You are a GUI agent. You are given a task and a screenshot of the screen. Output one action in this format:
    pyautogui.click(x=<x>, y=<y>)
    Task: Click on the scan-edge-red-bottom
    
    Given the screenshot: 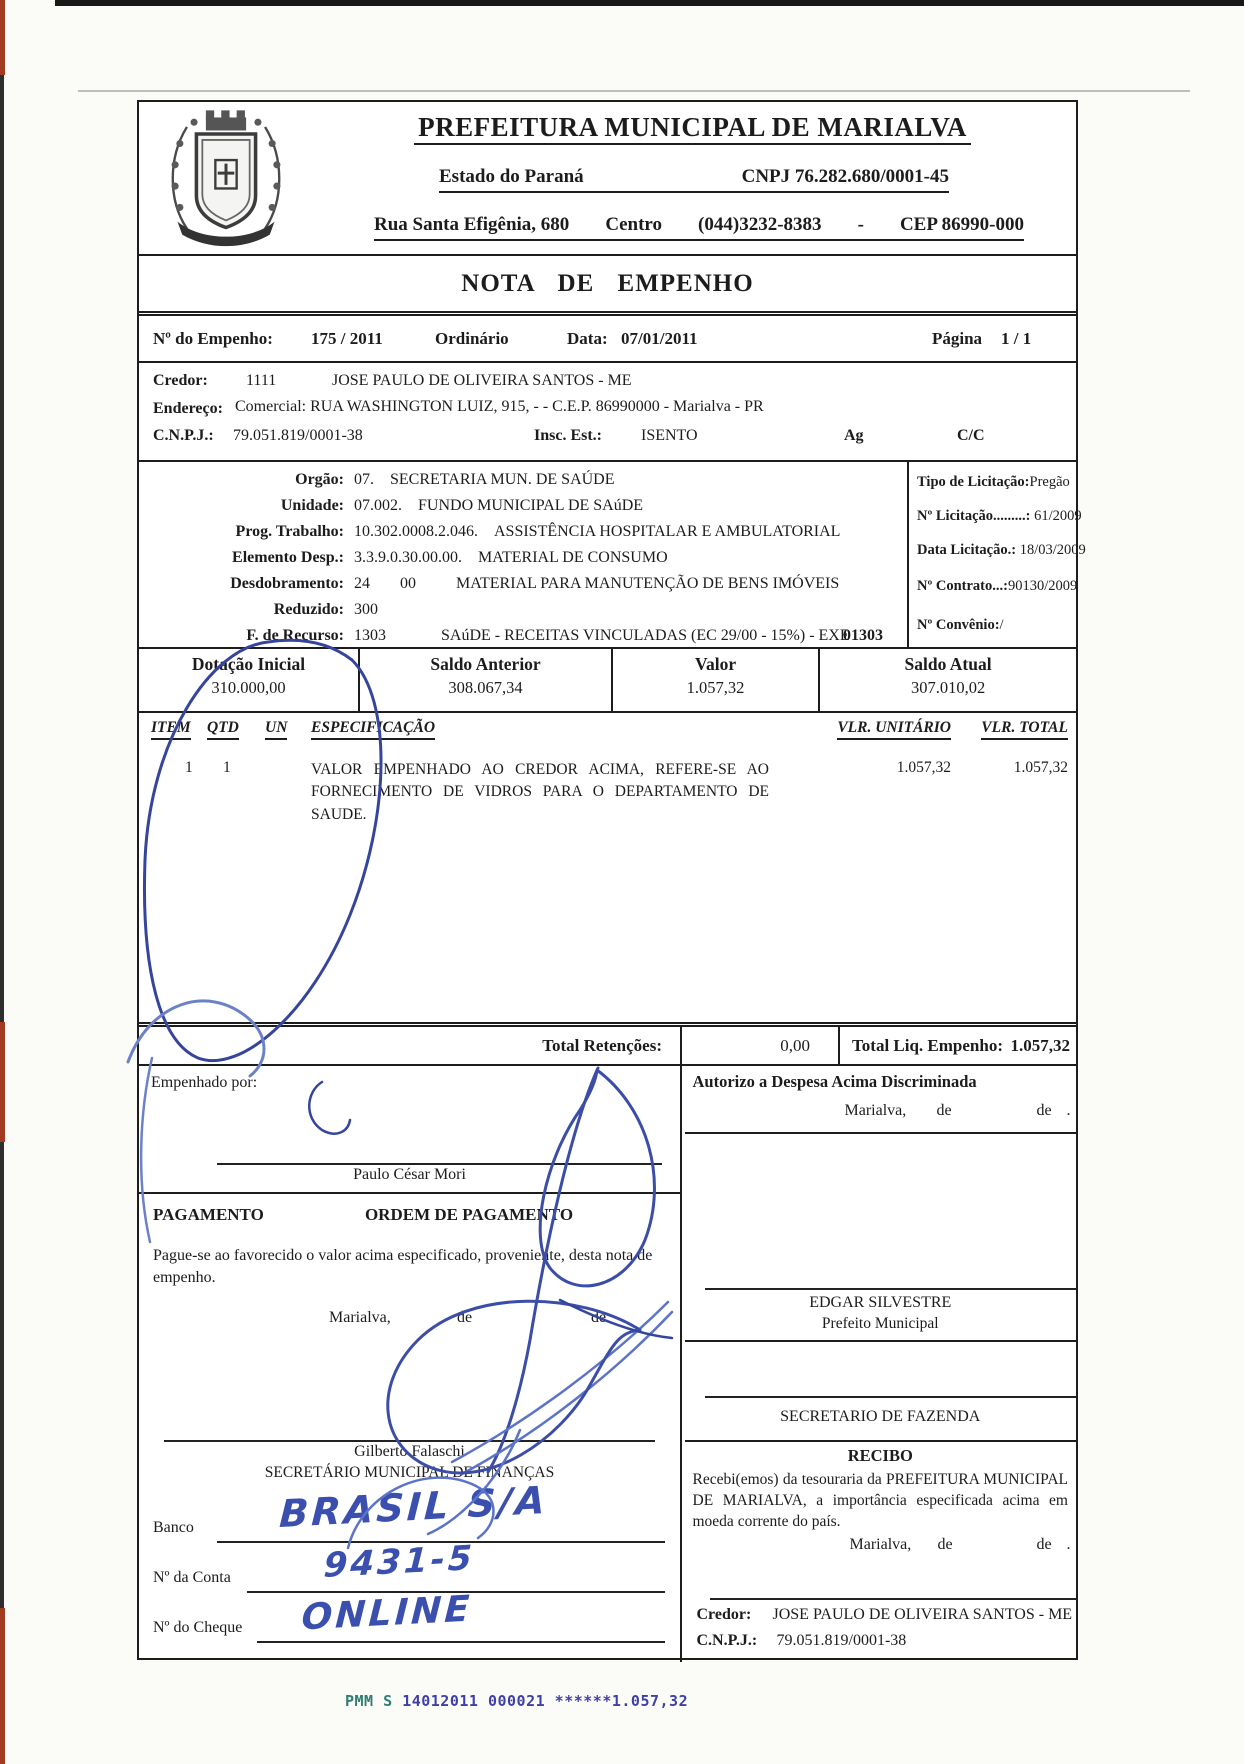 What is the action you would take?
    pyautogui.click(x=2, y=1686)
    